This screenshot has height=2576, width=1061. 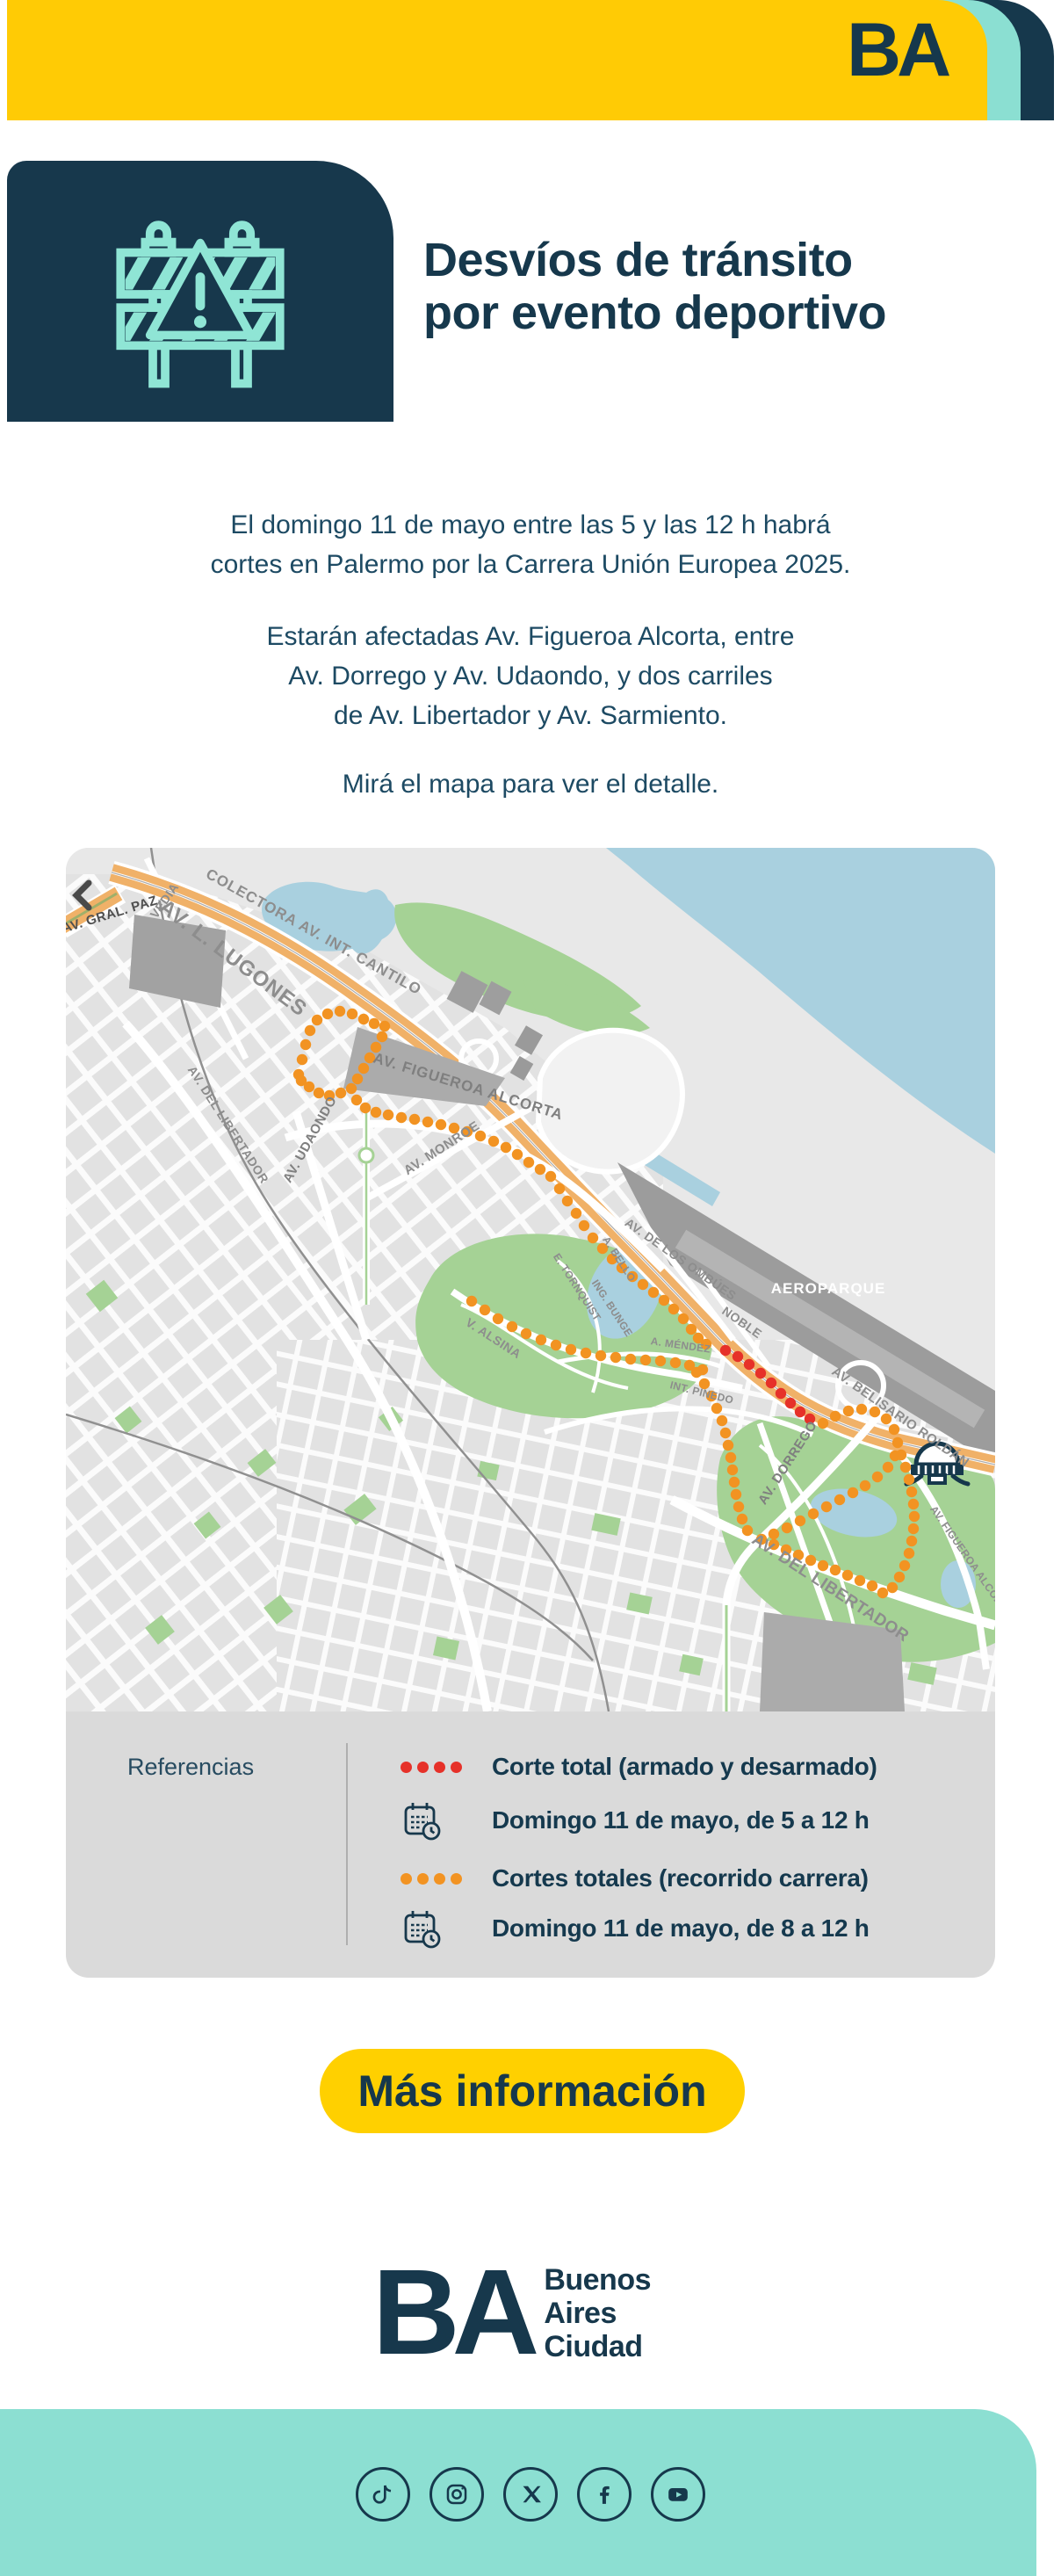 What do you see at coordinates (532, 2091) in the screenshot?
I see `more-info-button: Más información` at bounding box center [532, 2091].